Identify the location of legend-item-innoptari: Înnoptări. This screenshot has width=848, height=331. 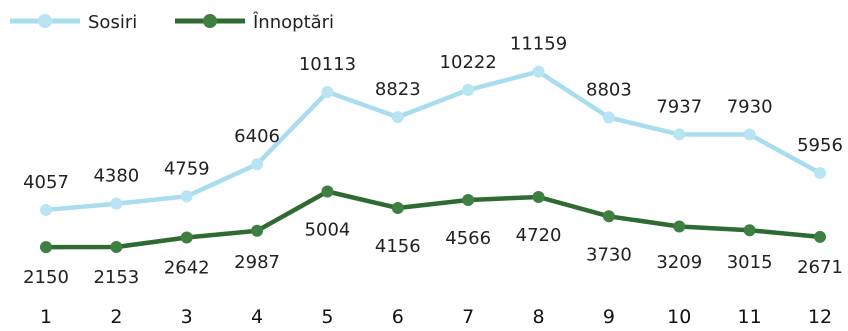
(254, 22).